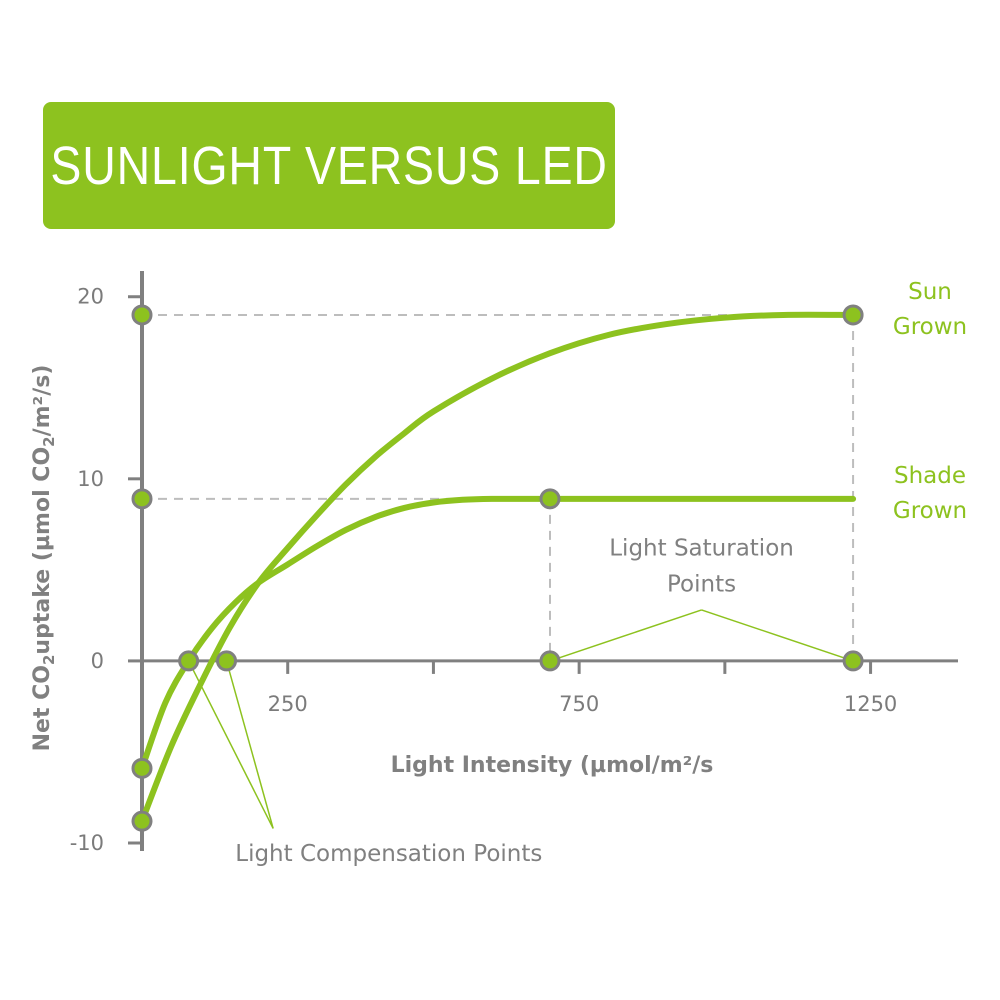 The image size is (1000, 1000). Describe the element at coordinates (87, 843) in the screenshot. I see `y-tick-label--10: -10` at that location.